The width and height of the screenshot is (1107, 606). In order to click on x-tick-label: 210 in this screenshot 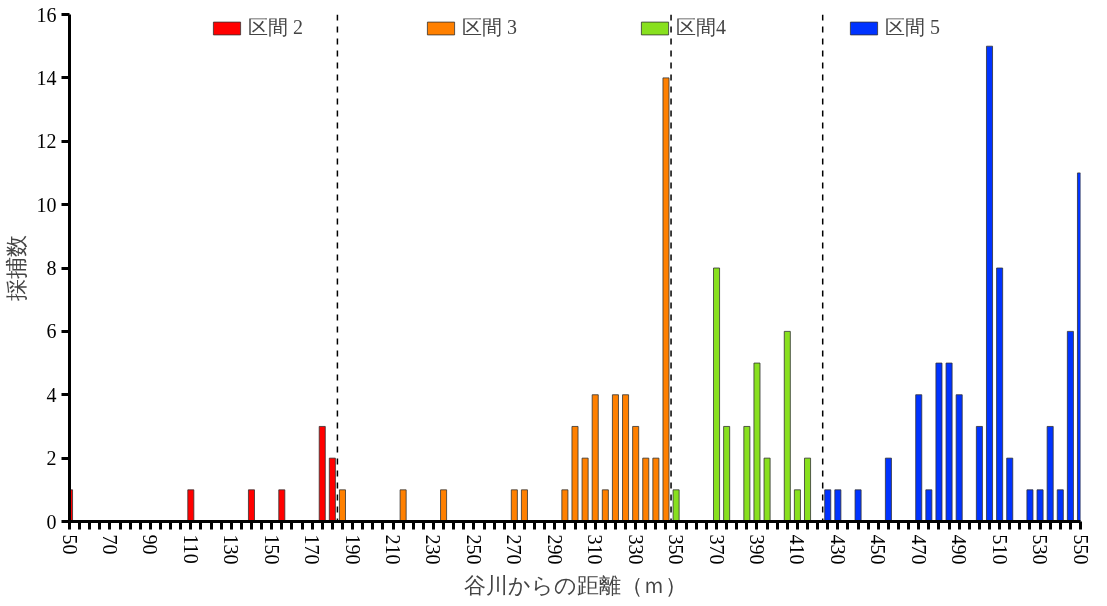, I will do `click(393, 549)`.